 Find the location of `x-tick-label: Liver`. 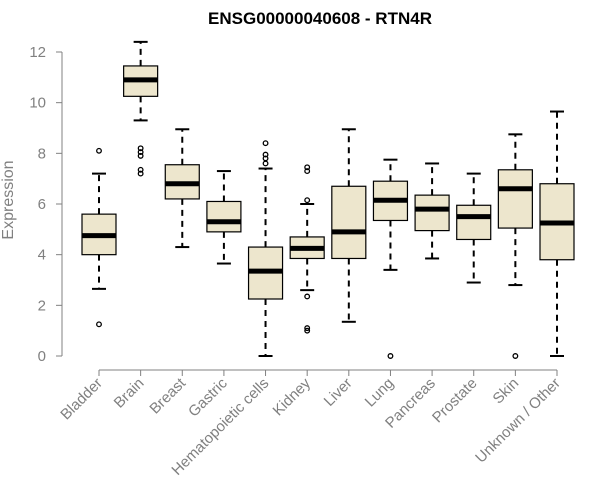

x-tick-label: Liver is located at coordinates (338, 392).